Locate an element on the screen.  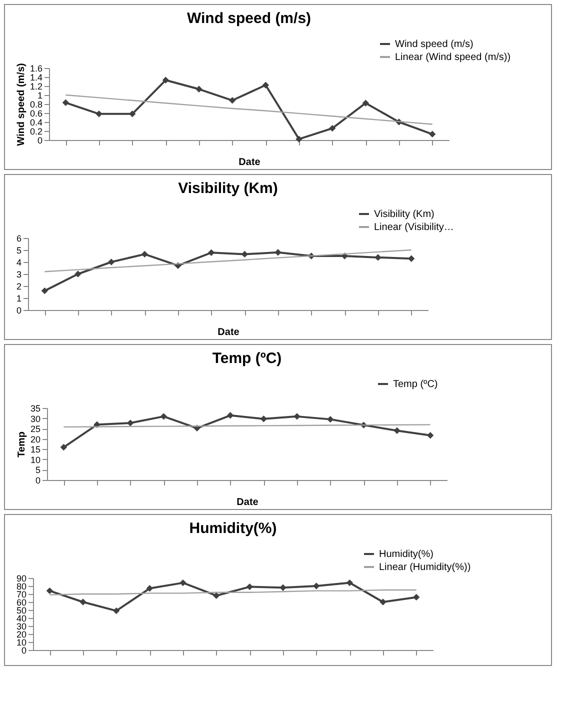
legend-label: Linear (Humidity(%)) is located at coordinates (425, 567).